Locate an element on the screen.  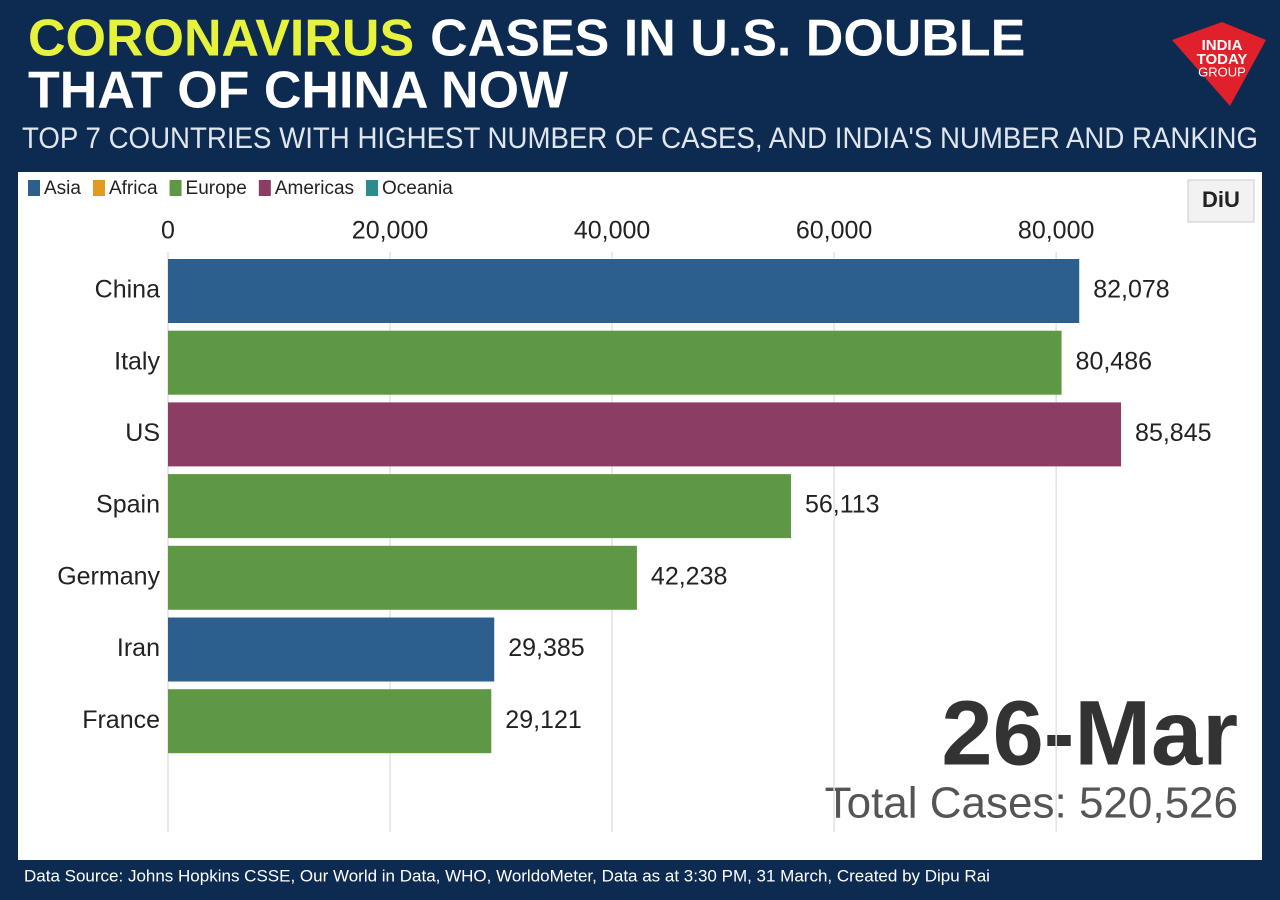
badge-box is located at coordinates (1221, 201).